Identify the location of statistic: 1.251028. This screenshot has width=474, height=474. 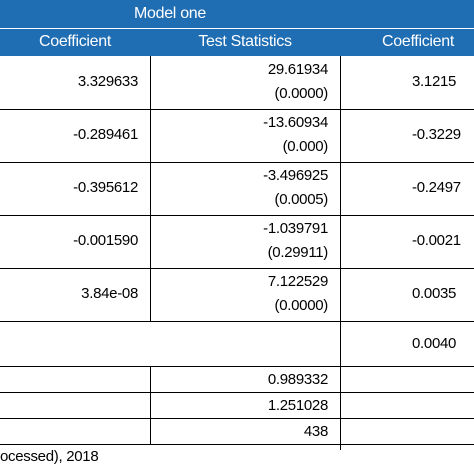
(297, 405).